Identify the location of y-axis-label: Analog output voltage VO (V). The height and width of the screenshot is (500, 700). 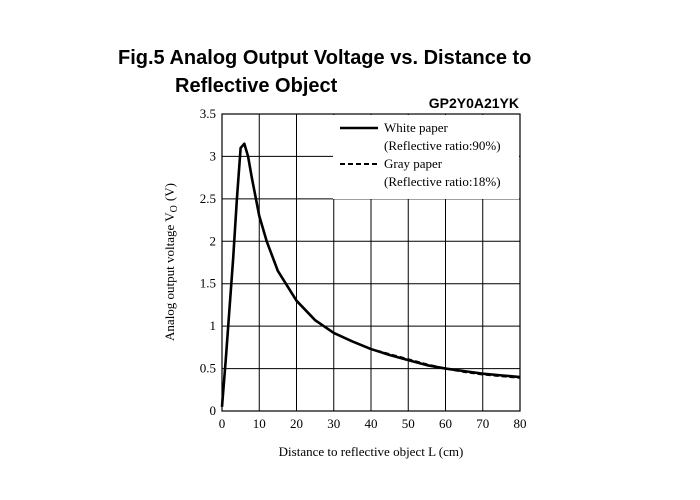
(171, 262).